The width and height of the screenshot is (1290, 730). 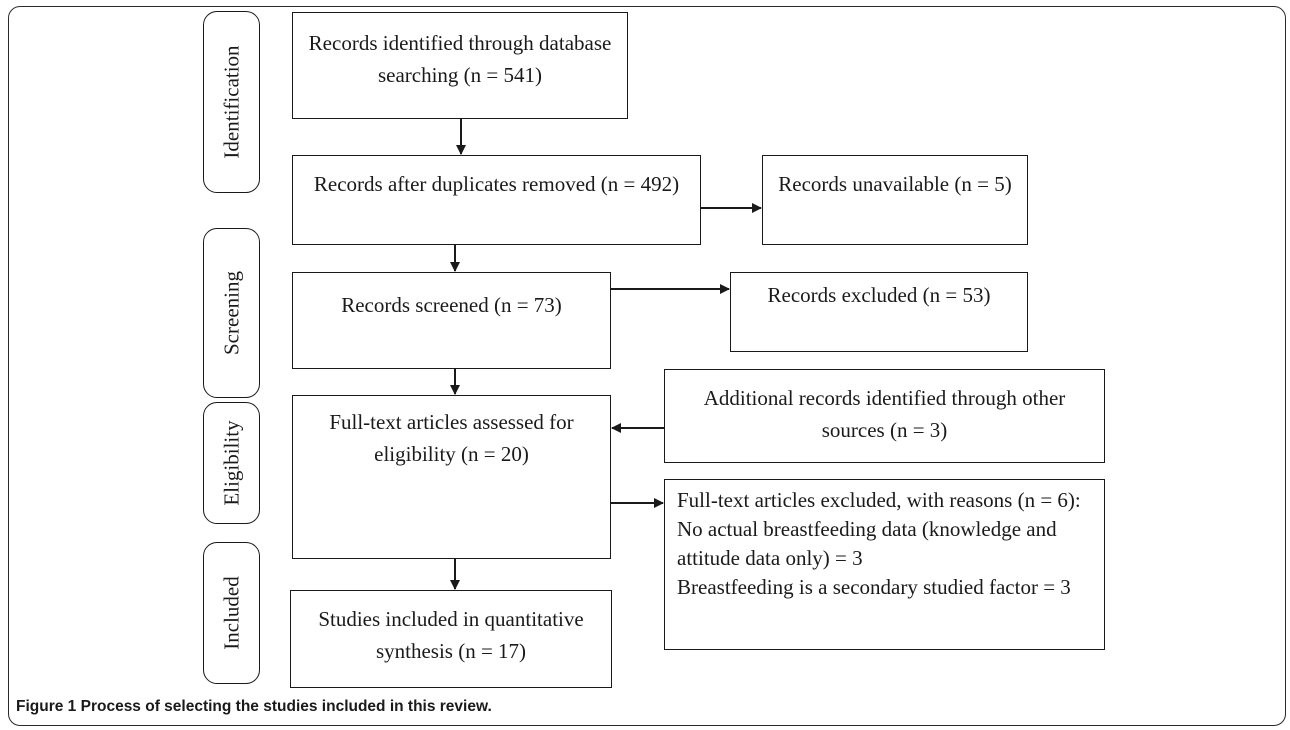 I want to click on unavailable-text: Records unavailable (n = 5), so click(x=895, y=184).